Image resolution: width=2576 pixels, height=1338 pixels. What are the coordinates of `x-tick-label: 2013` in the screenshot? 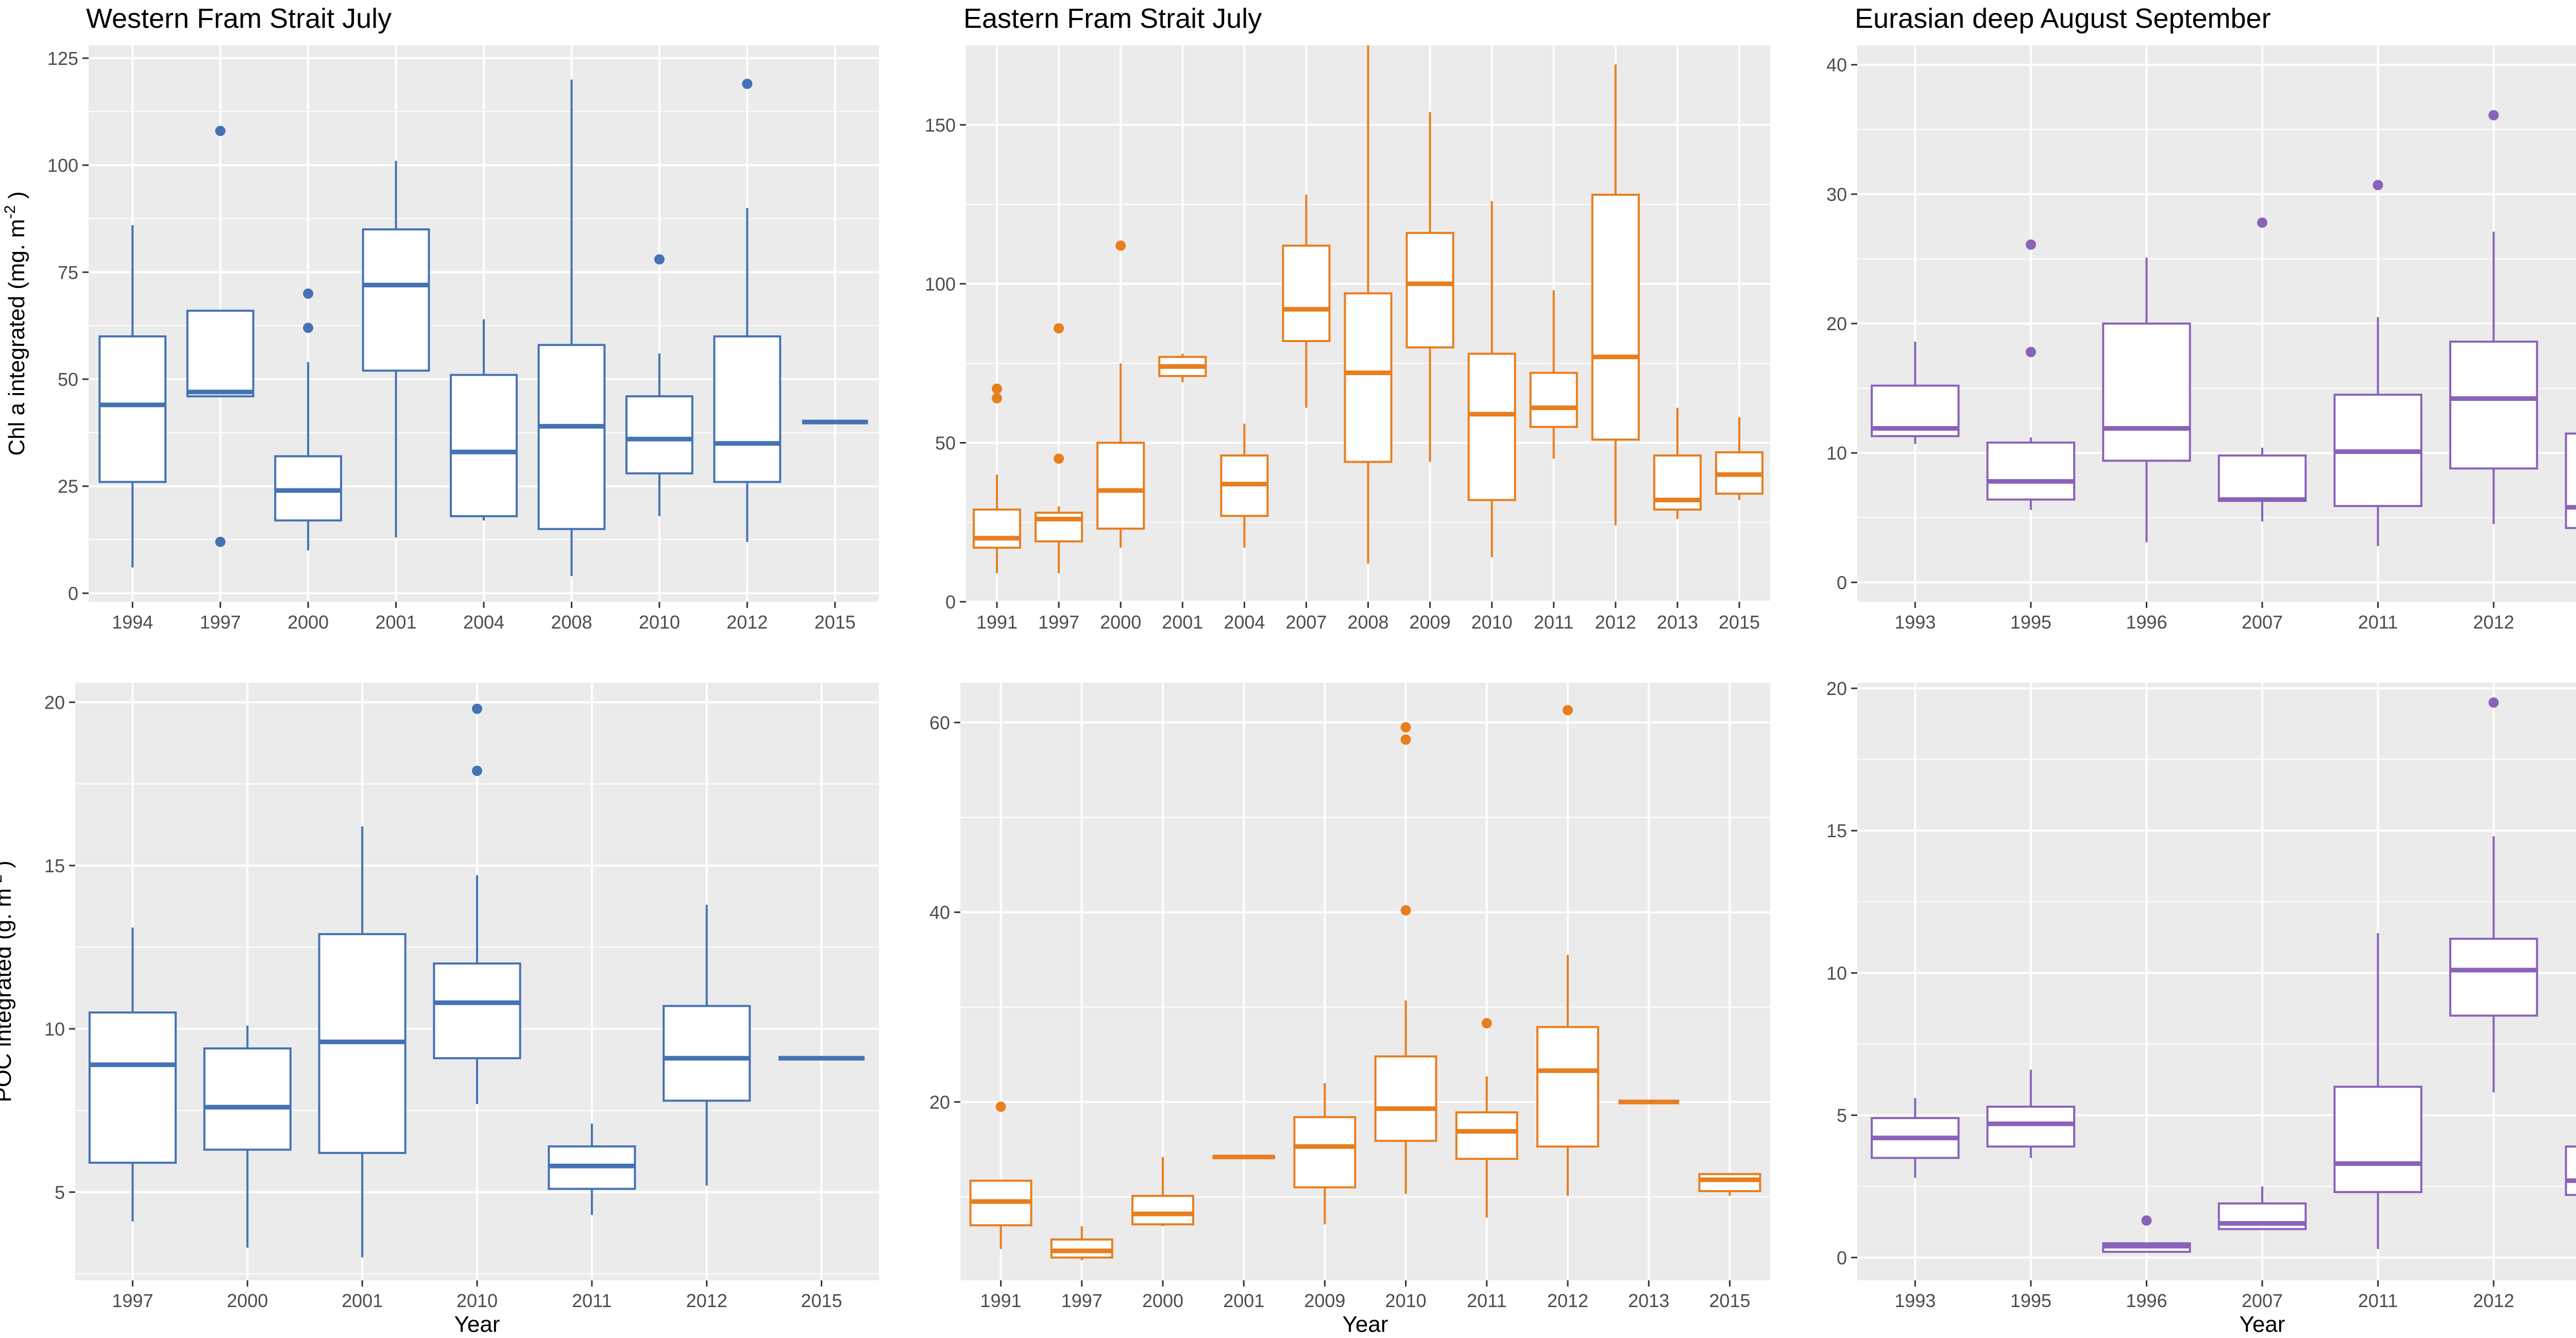 It's located at (1678, 622).